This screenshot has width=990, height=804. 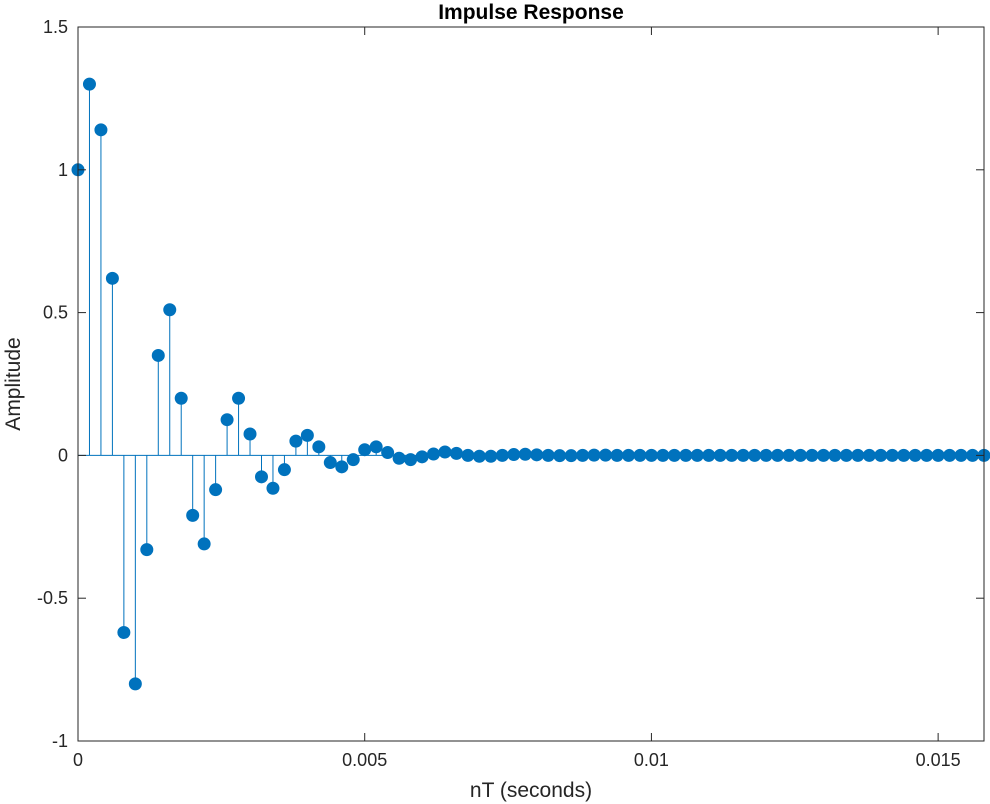 I want to click on y-tick-label: -1, so click(x=60, y=741).